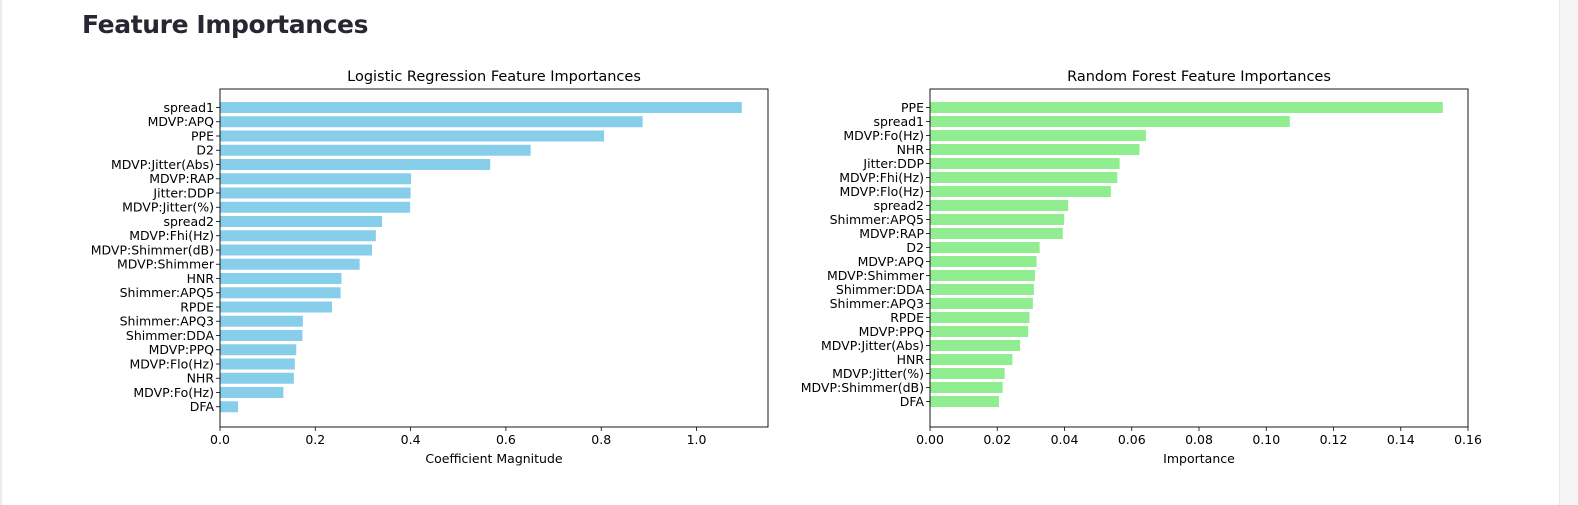 The width and height of the screenshot is (1578, 505). What do you see at coordinates (601, 439) in the screenshot?
I see `x-tick-label: 0.8` at bounding box center [601, 439].